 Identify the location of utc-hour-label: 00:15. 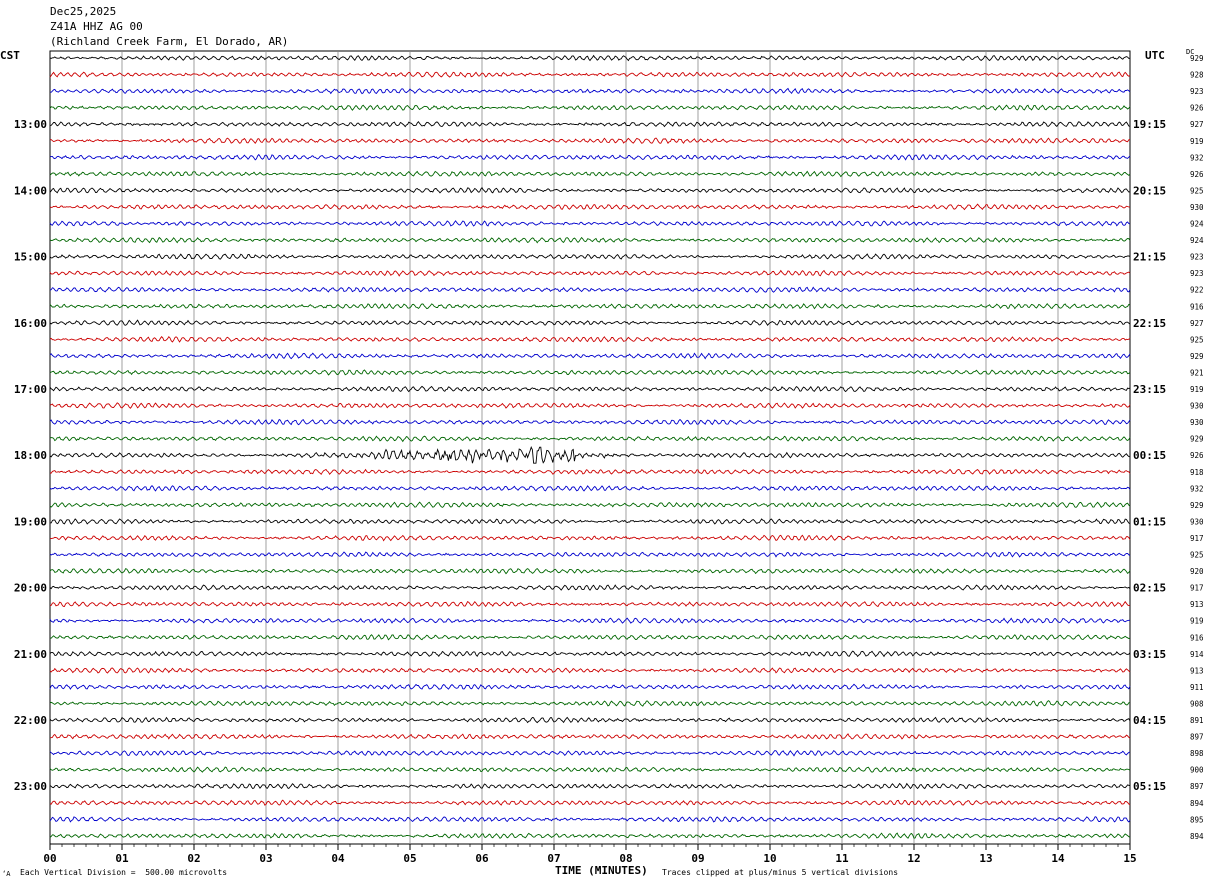
(1149, 455).